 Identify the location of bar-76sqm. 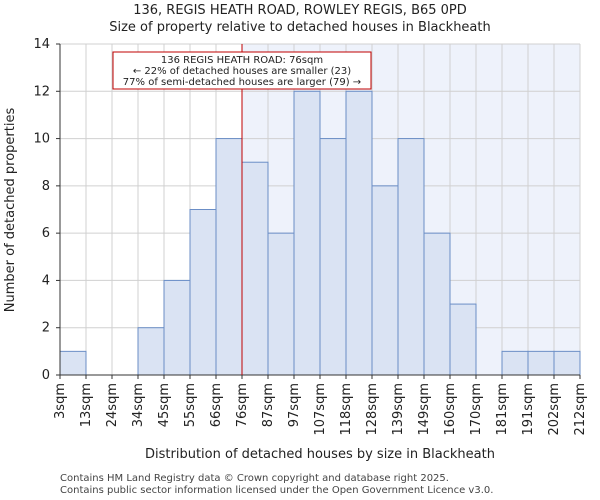
(255, 268).